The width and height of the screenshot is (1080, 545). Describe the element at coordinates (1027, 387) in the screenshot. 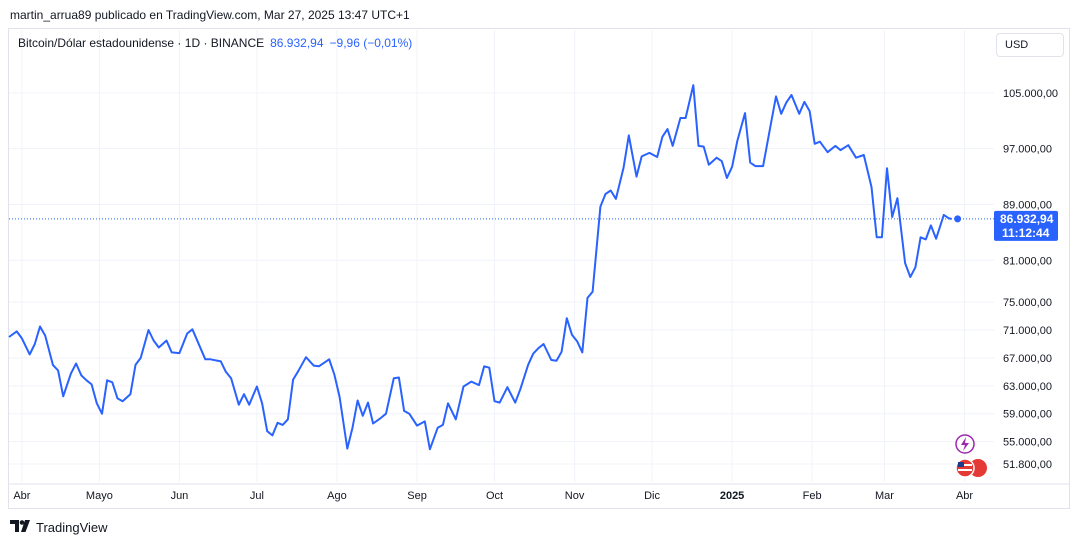

I see `y-tick-label: 63.000,00` at that location.